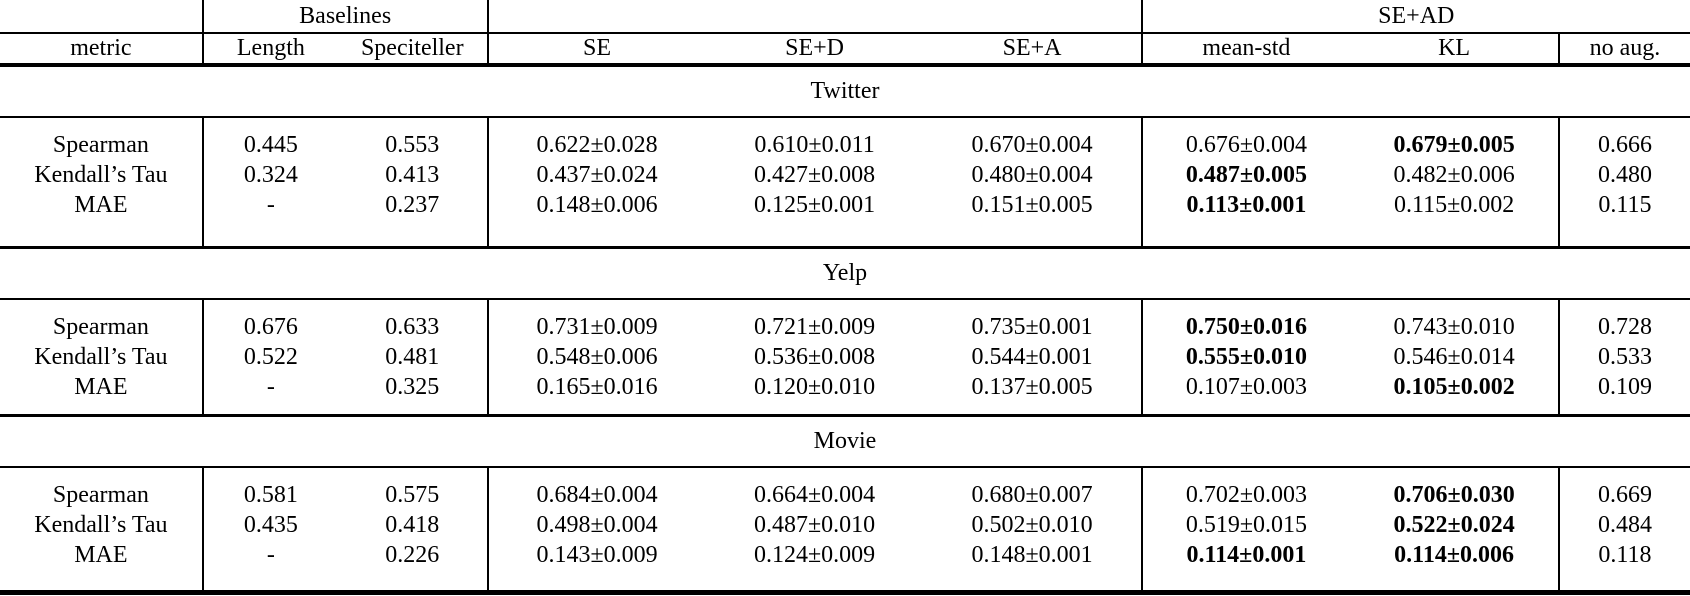  Describe the element at coordinates (413, 219) in the screenshot. I see `value-cell: 0.237` at that location.